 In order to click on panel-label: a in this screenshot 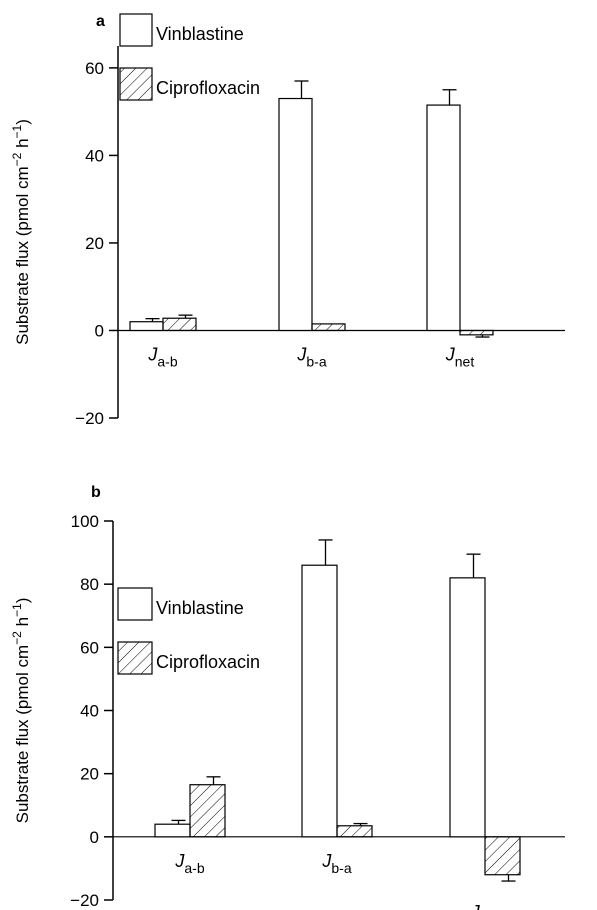, I will do `click(100, 21)`.